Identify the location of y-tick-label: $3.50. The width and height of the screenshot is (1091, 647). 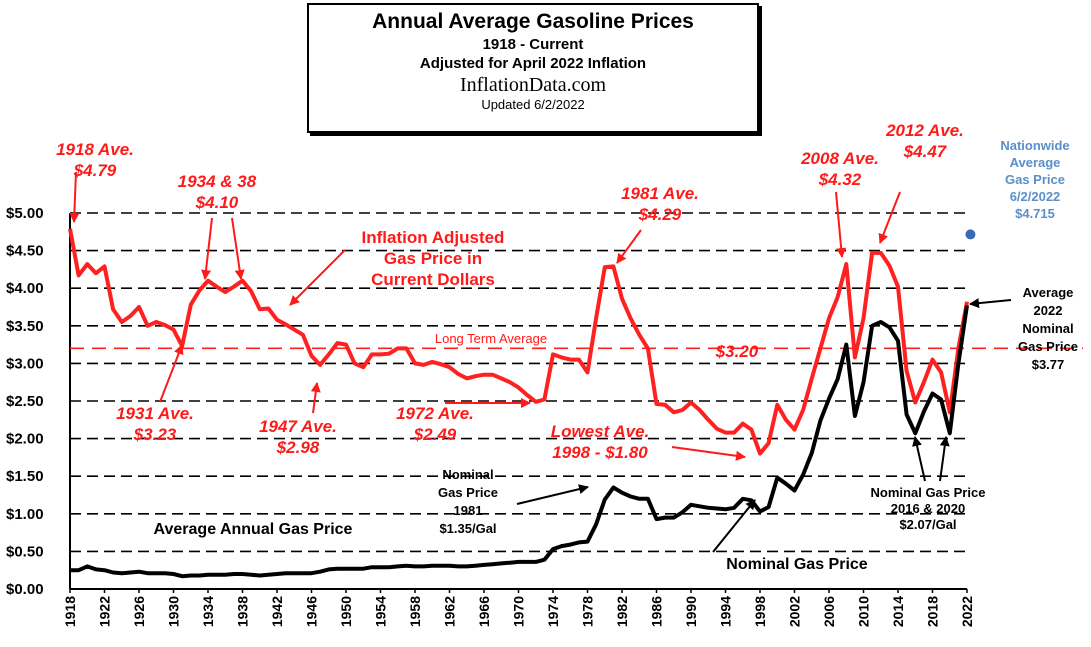
(25, 326).